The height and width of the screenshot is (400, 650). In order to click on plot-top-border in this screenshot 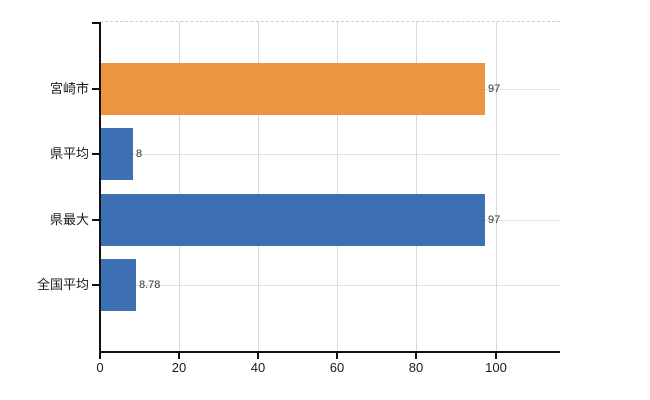, I will do `click(330, 21)`.